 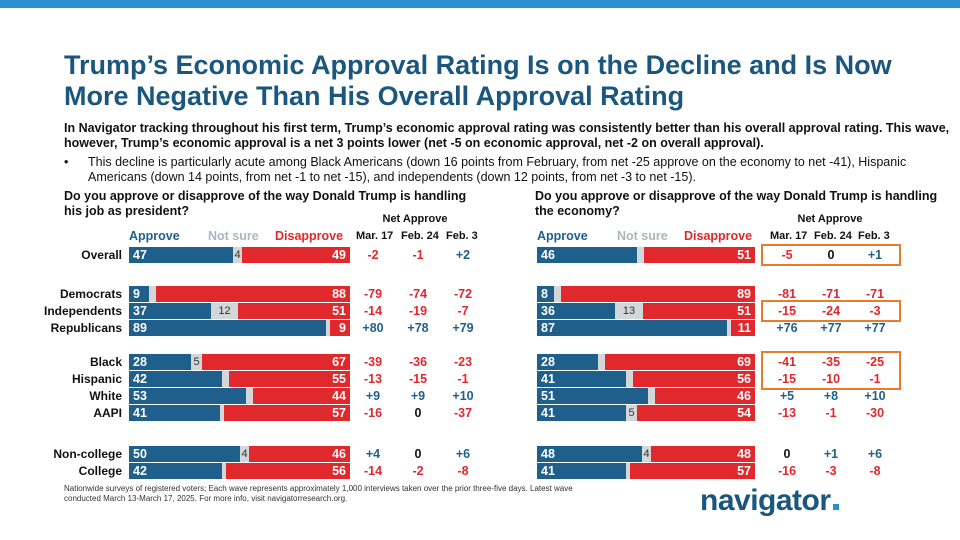 I want to click on net-approve-value: -19, so click(x=418, y=311).